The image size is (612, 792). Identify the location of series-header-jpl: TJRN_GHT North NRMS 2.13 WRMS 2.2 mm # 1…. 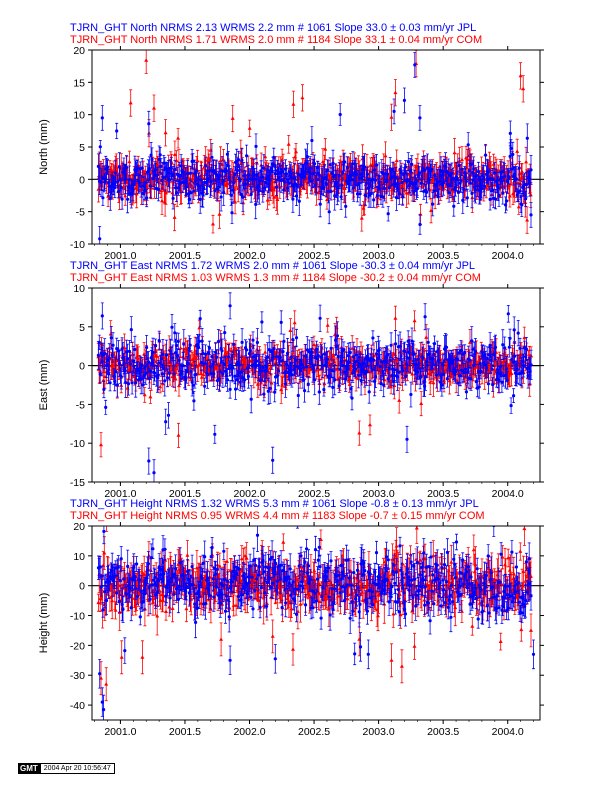
(273, 28).